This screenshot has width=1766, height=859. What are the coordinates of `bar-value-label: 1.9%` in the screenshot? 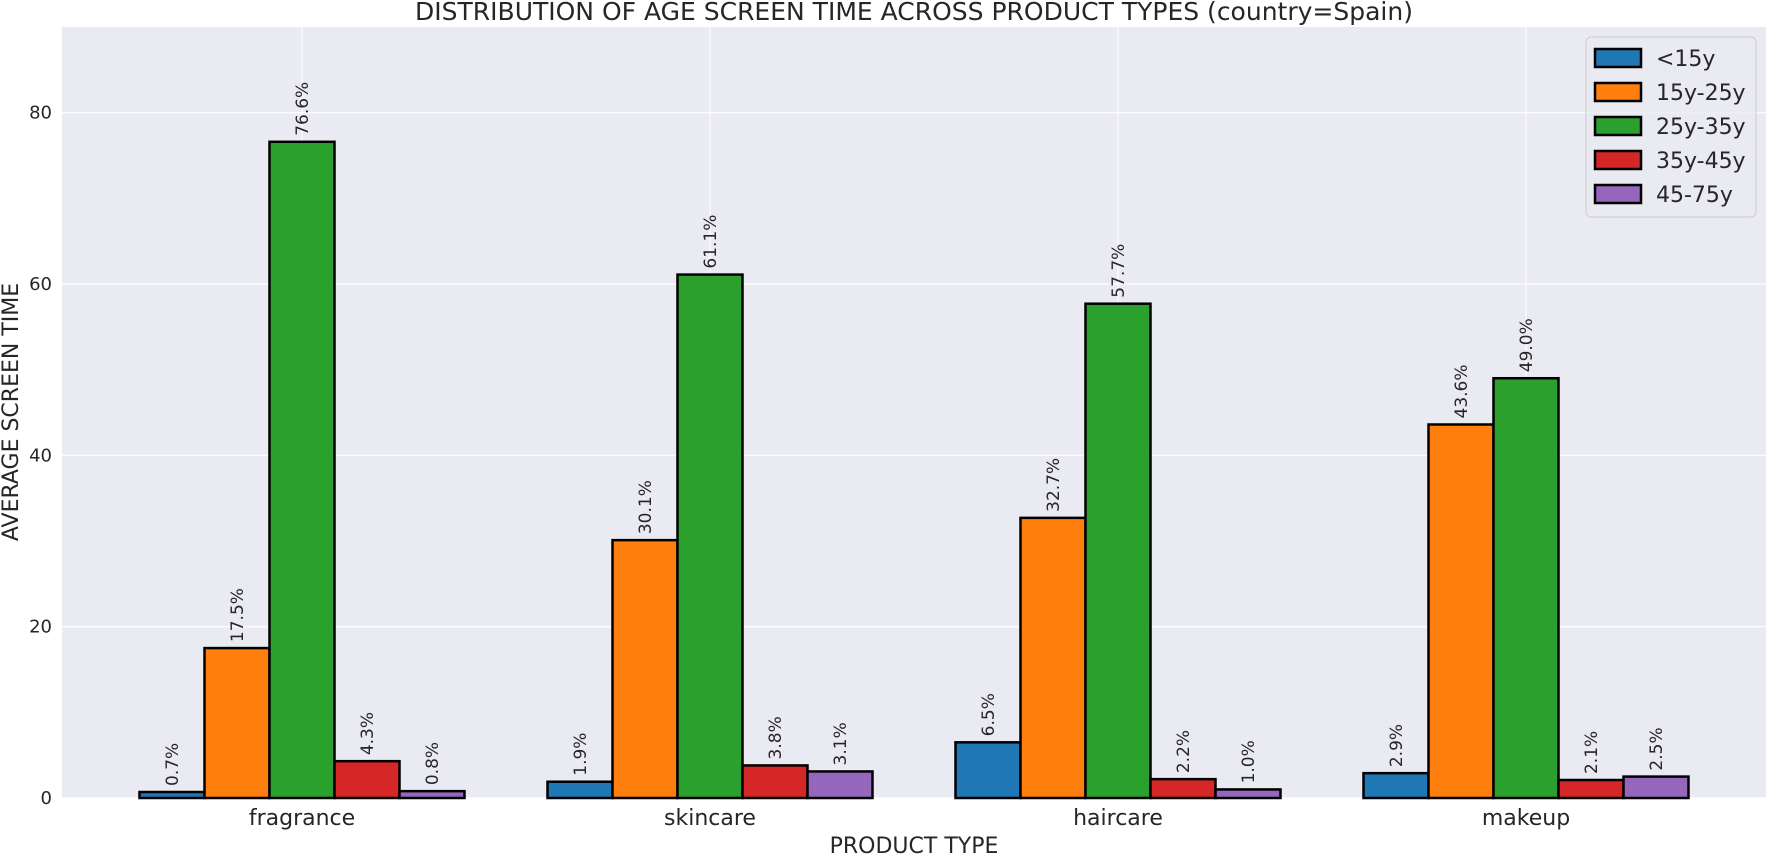 It's located at (581, 754).